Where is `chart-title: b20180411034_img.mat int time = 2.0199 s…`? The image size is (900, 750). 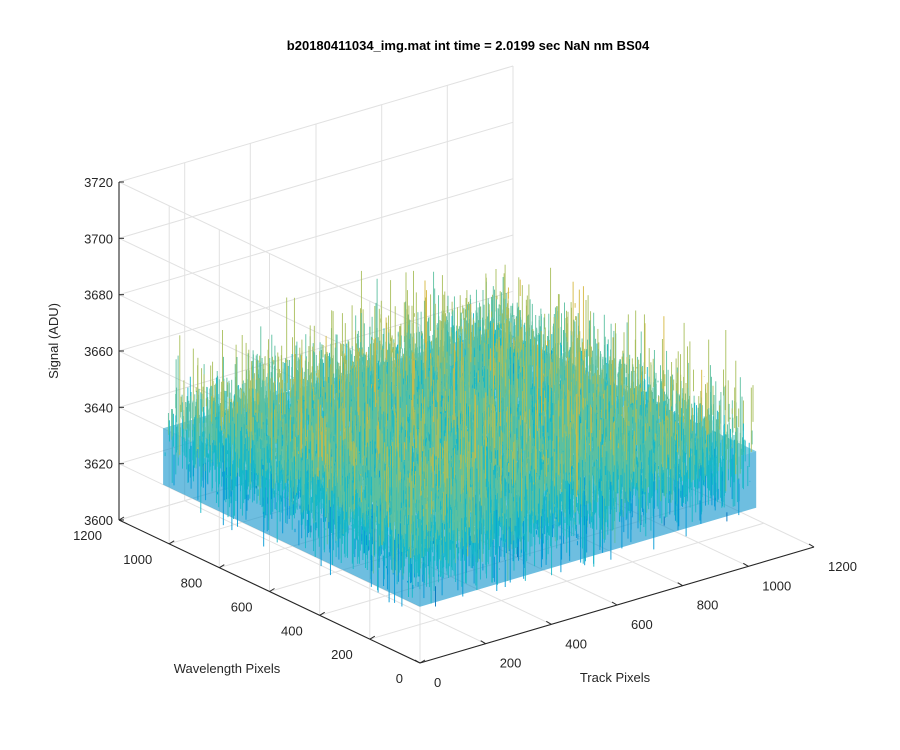
chart-title: b20180411034_img.mat int time = 2.0199 s… is located at coordinates (468, 45).